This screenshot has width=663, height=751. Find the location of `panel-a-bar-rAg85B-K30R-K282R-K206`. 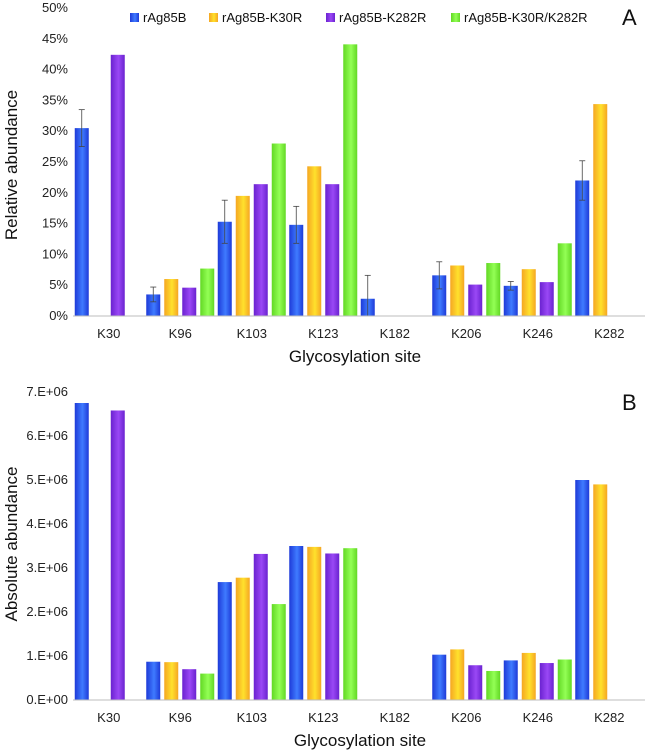

panel-a-bar-rAg85B-K30R-K282R-K206 is located at coordinates (493, 289).